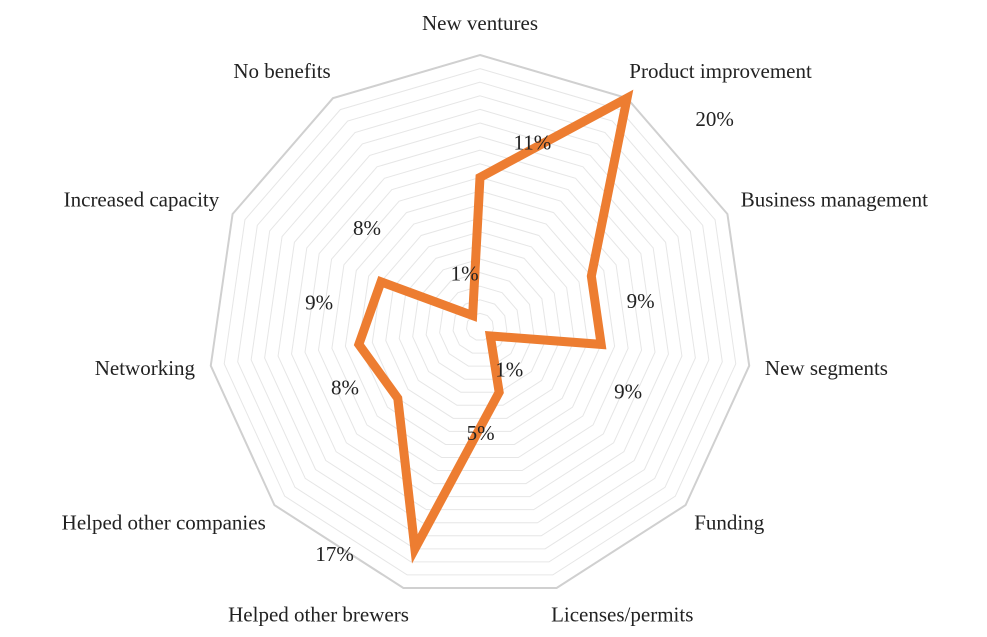  I want to click on category-label: Funding, so click(729, 523).